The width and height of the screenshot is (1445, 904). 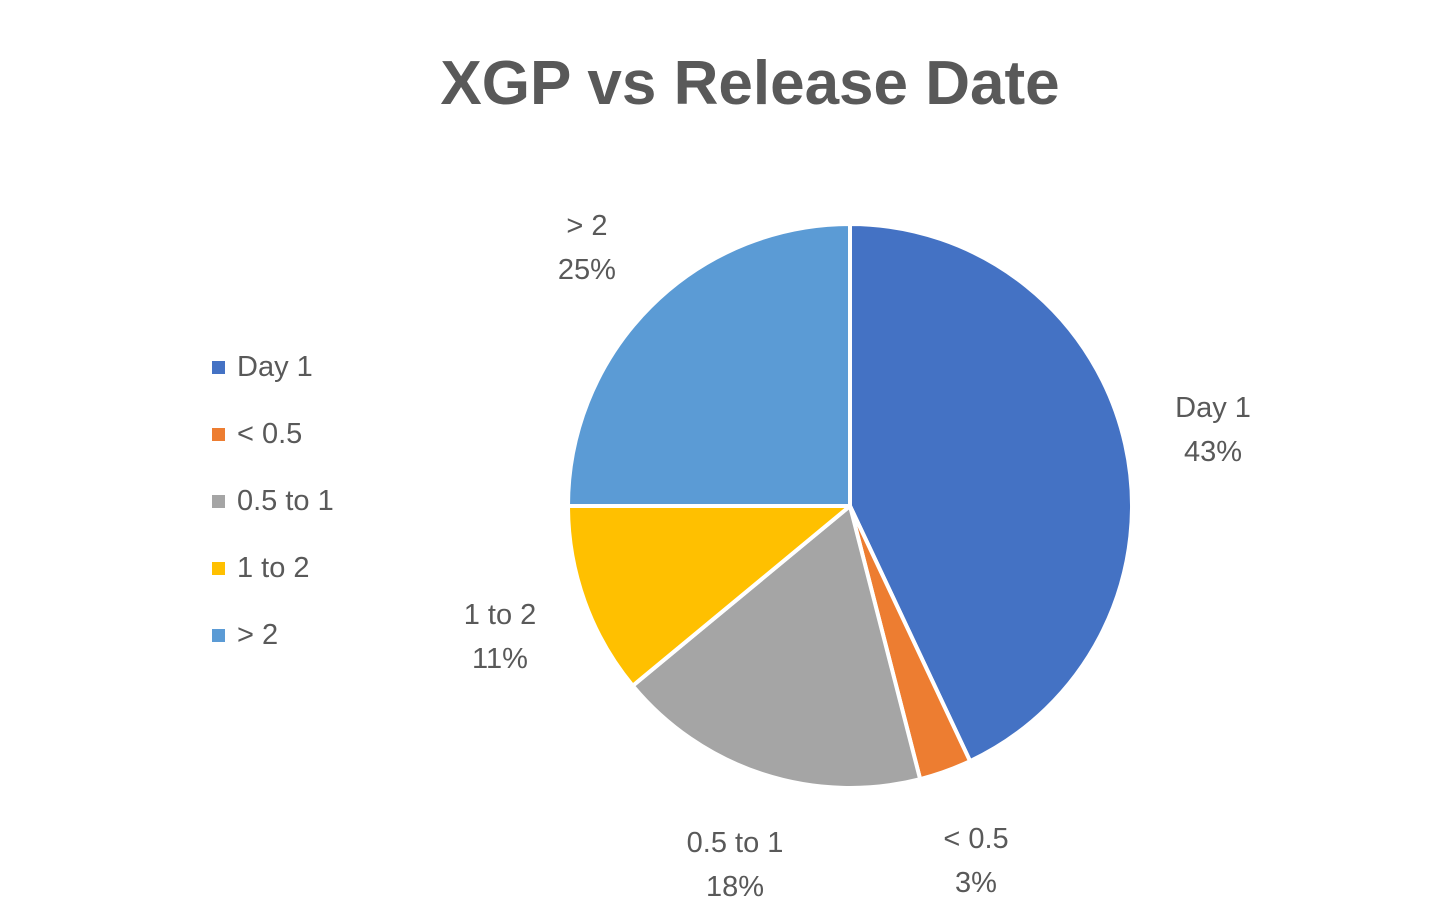 I want to click on legend-item-0-5-to-1: 0.5 to 1, so click(x=312, y=501).